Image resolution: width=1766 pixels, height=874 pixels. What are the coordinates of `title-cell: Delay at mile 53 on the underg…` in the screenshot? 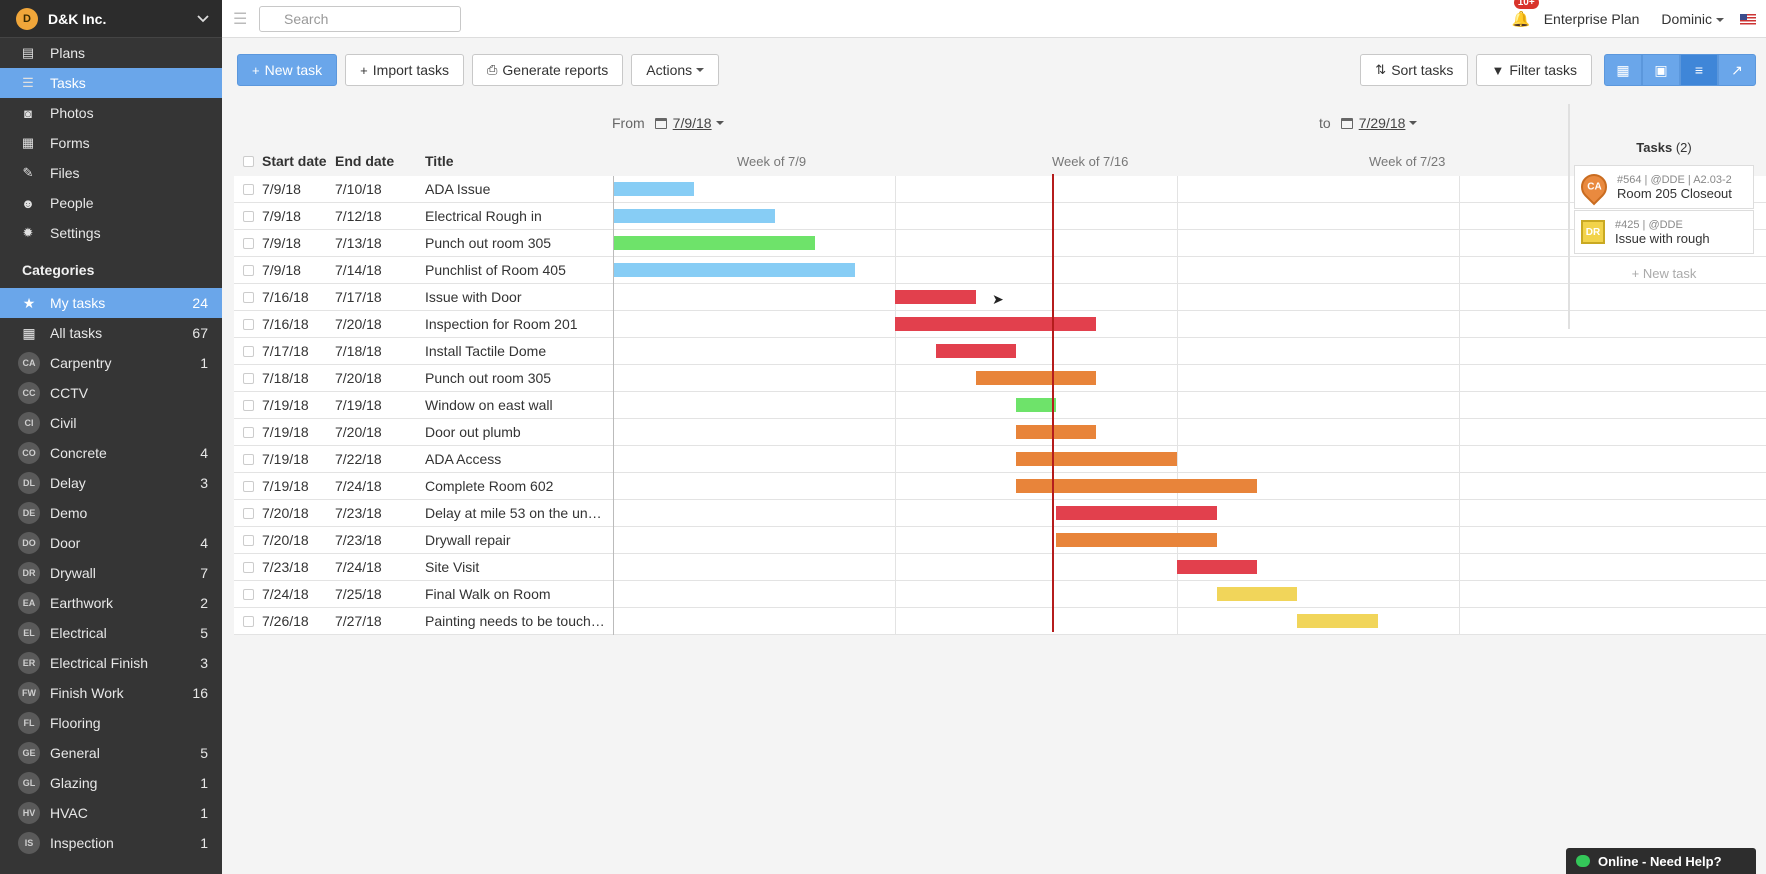 It's located at (519, 513).